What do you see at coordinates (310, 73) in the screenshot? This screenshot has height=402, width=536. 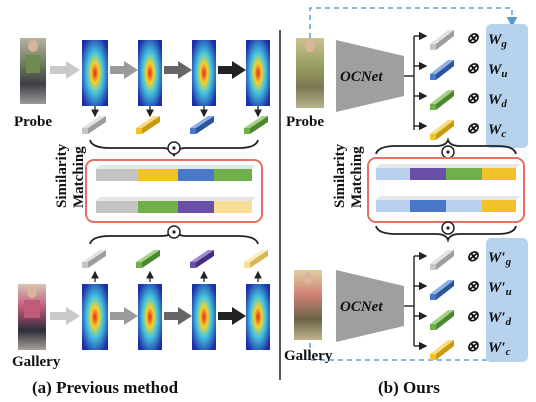 I see `probe-image-right` at bounding box center [310, 73].